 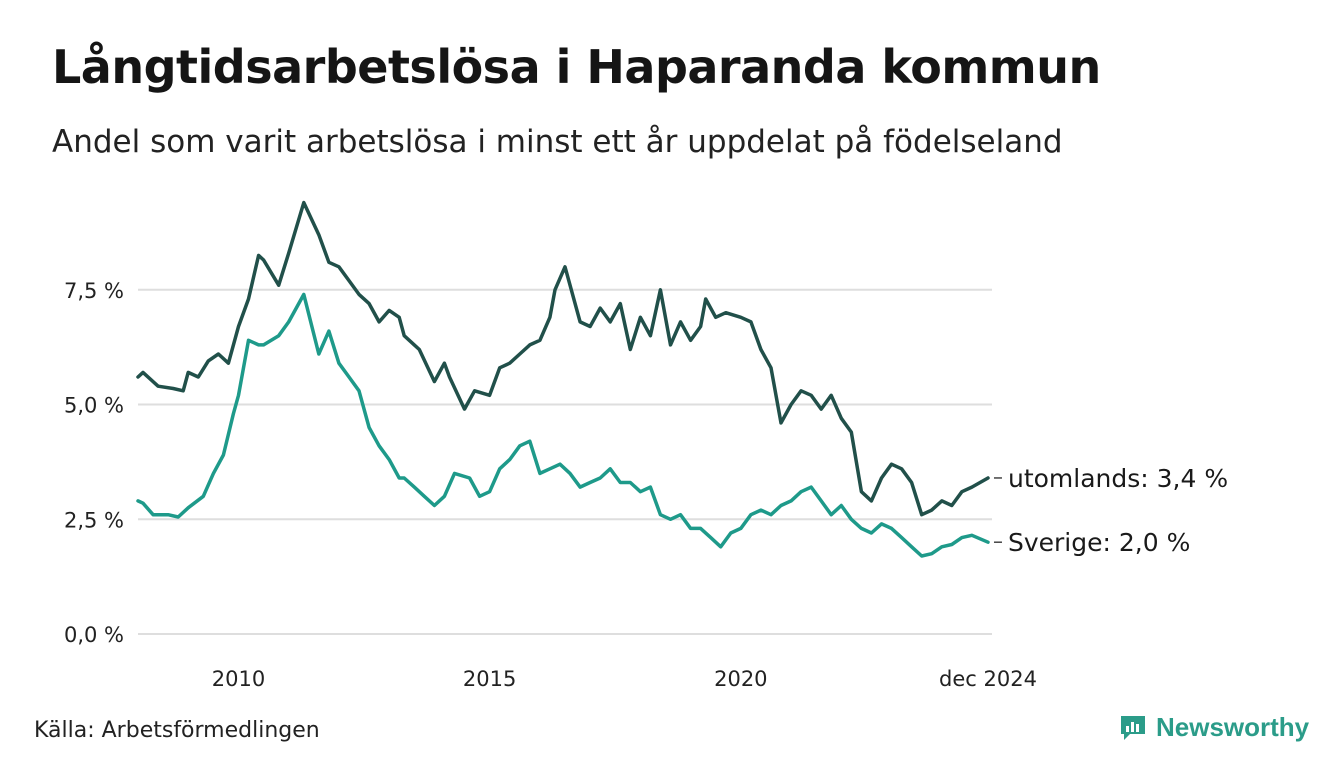 What do you see at coordinates (94, 635) in the screenshot?
I see `y-tick-label: 0,0 %` at bounding box center [94, 635].